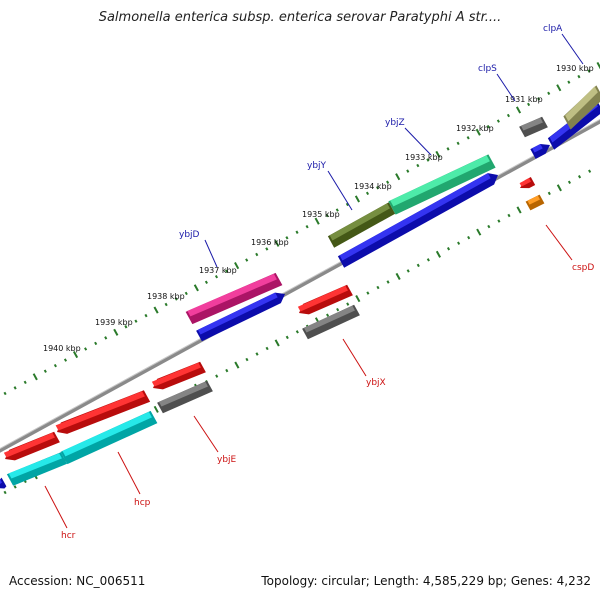  Describe the element at coordinates (442, 184) in the screenshot. I see `gene-ybjZ` at that location.